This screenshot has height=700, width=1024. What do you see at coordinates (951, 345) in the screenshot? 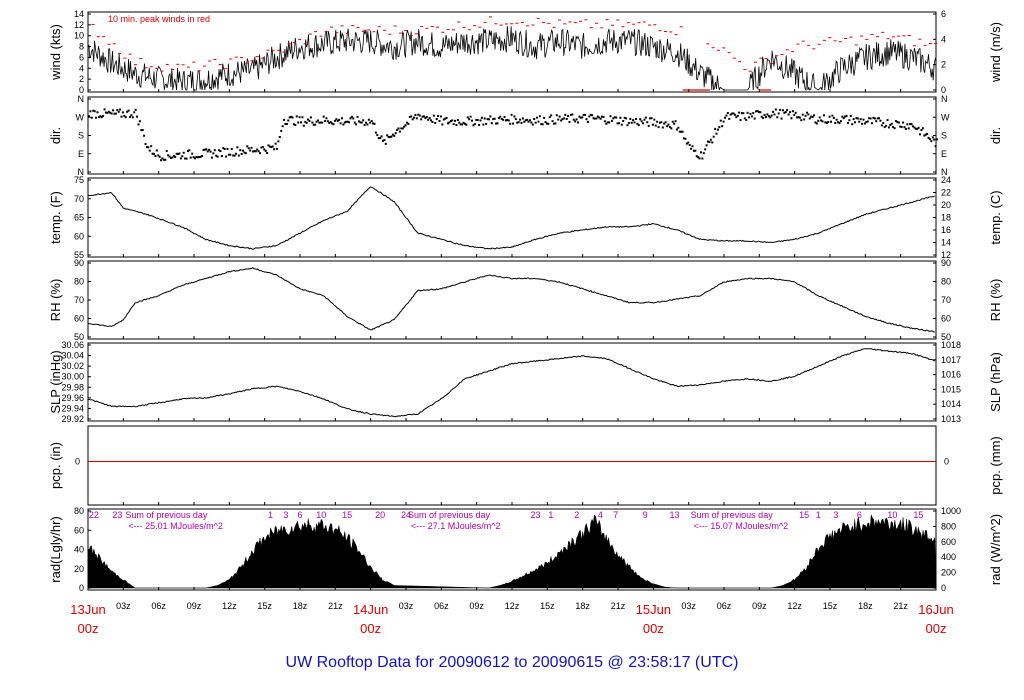
I see `ytick-right: 1018` at bounding box center [951, 345].